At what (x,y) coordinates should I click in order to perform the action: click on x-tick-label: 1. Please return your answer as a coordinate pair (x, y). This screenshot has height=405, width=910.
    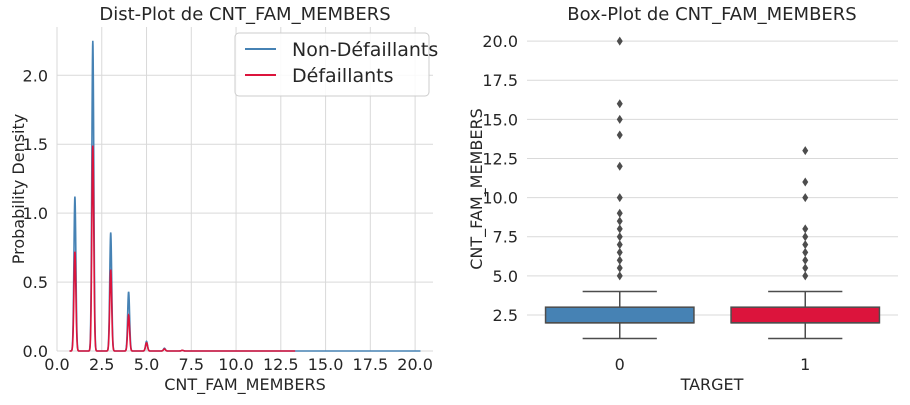
    Looking at the image, I should click on (805, 364).